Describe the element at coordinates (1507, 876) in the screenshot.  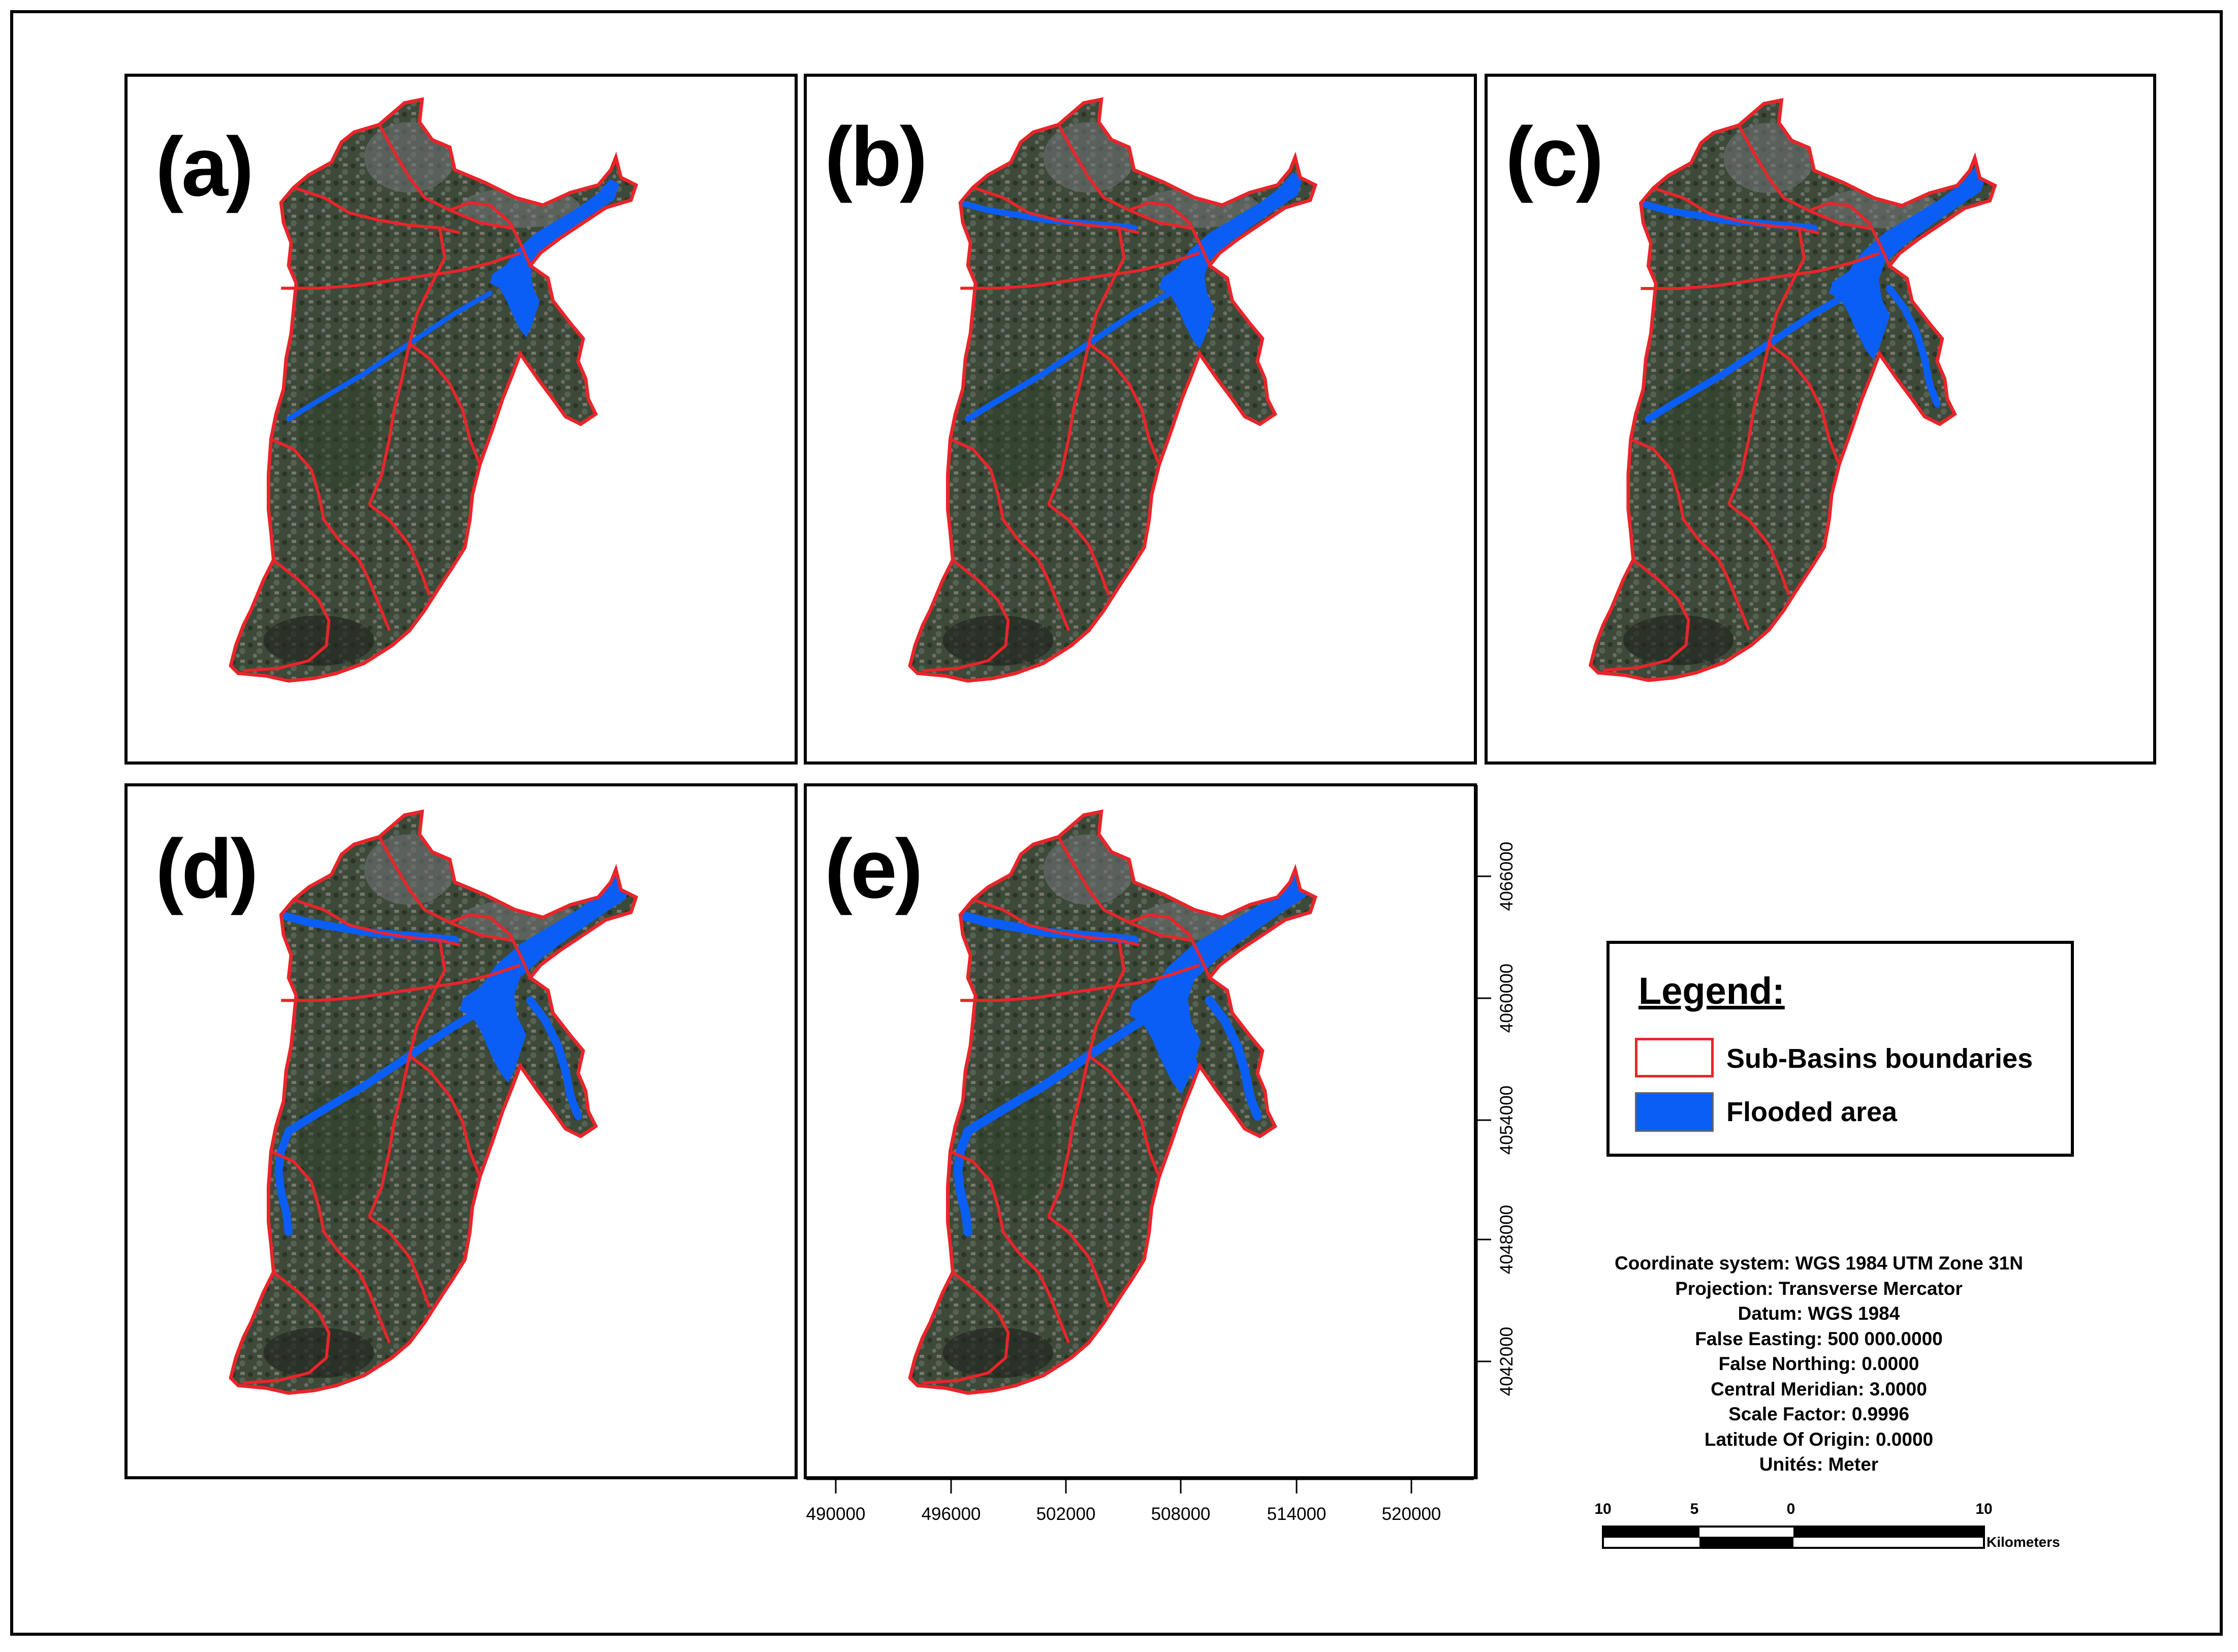
I see `y-tick-label: 4066000` at that location.